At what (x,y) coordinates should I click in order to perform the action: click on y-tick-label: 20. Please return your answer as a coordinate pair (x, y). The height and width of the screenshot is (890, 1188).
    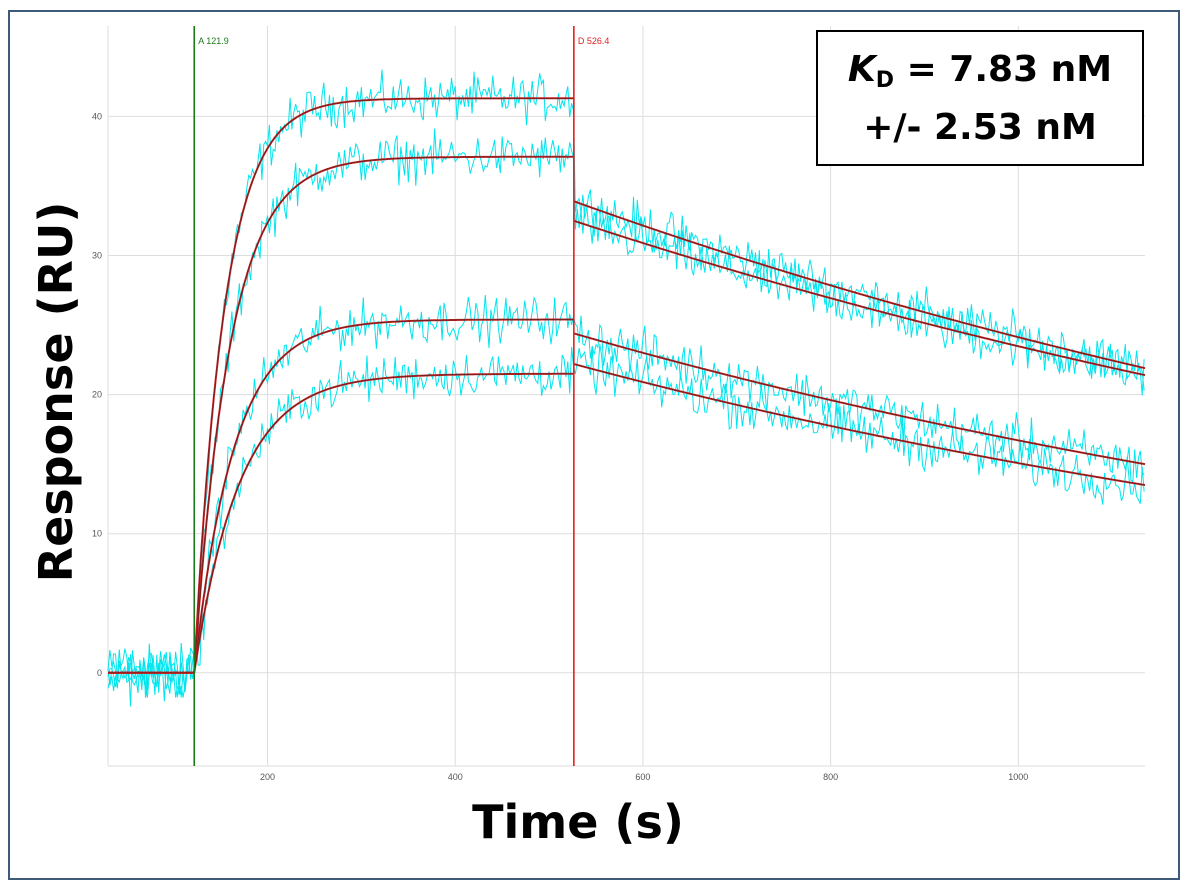
    Looking at the image, I should click on (97, 395).